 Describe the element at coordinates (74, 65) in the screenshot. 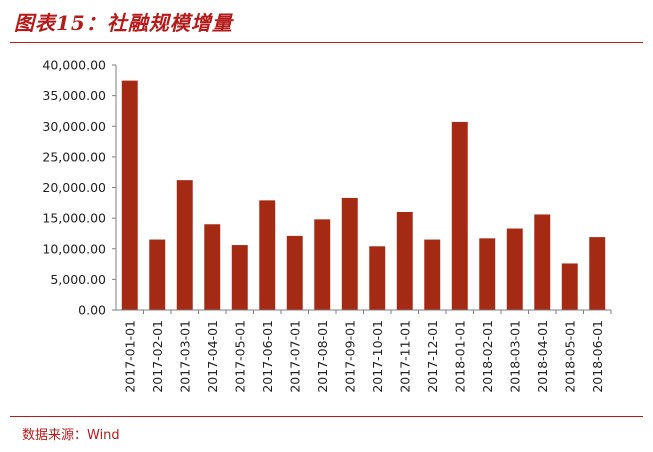

I see `y-tick-label: 40,000.00` at that location.